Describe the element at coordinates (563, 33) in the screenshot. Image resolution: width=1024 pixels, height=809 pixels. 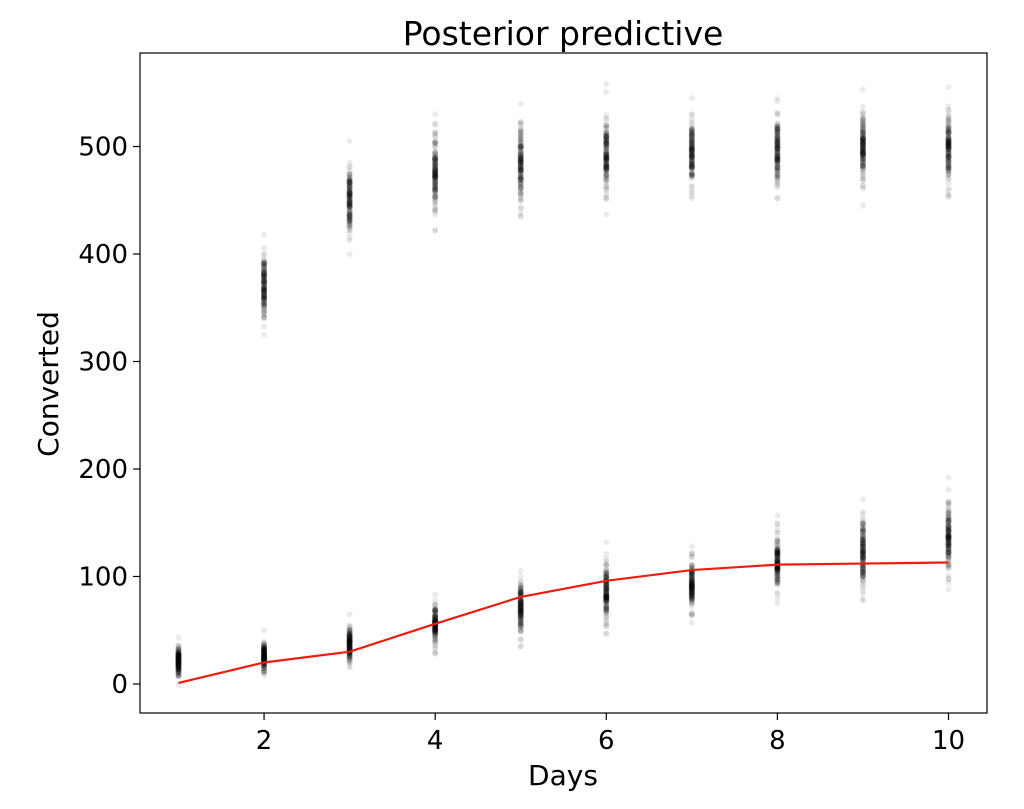
I see `chart-title: Posterior predictive` at that location.